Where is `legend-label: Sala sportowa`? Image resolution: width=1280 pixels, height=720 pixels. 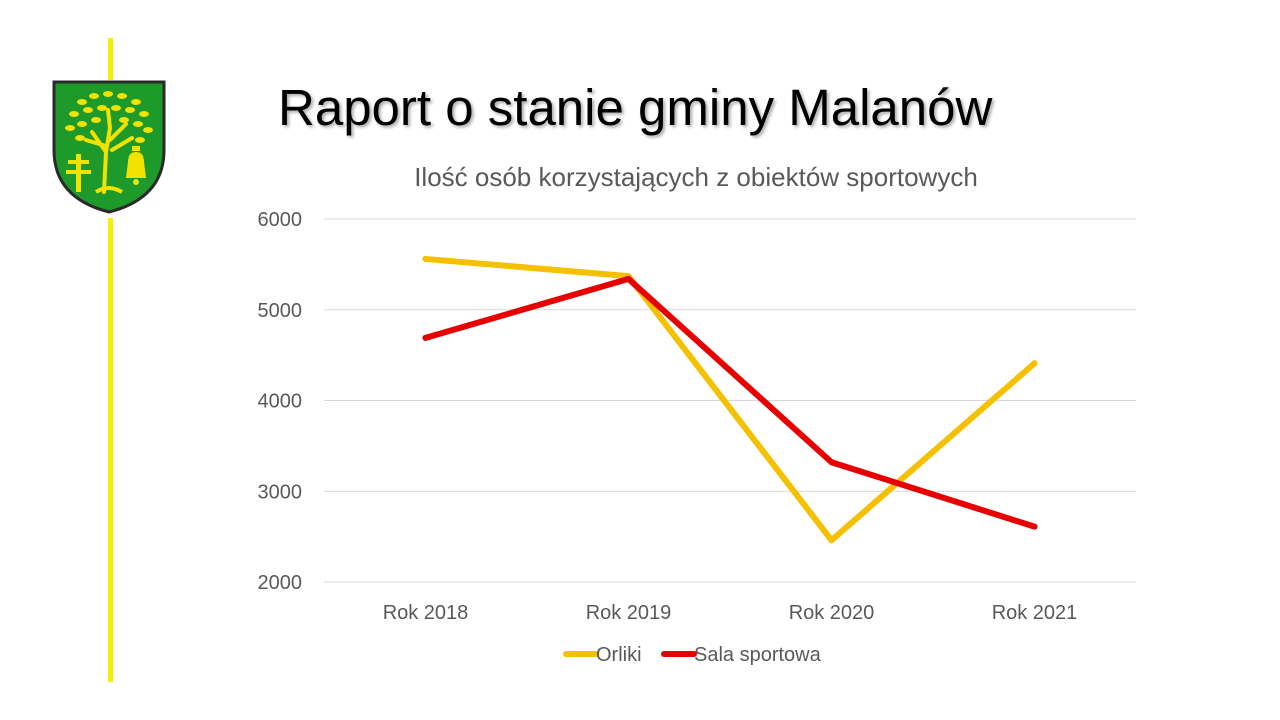
legend-label: Sala sportowa is located at coordinates (758, 655).